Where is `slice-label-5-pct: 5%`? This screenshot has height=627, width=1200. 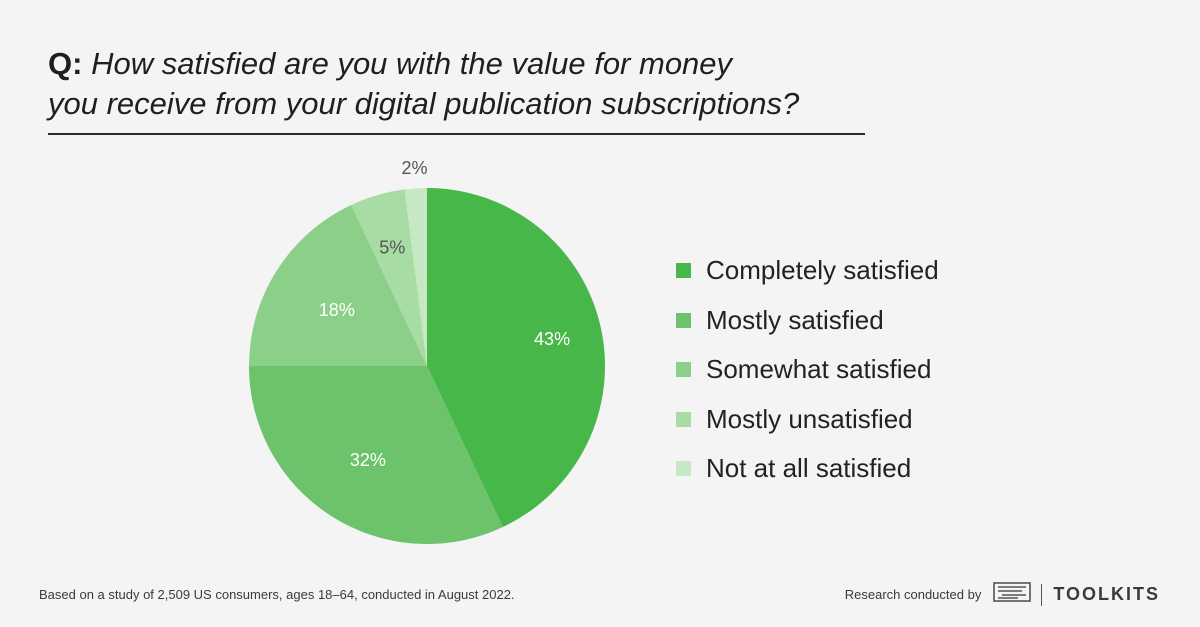 slice-label-5-pct: 5% is located at coordinates (392, 247).